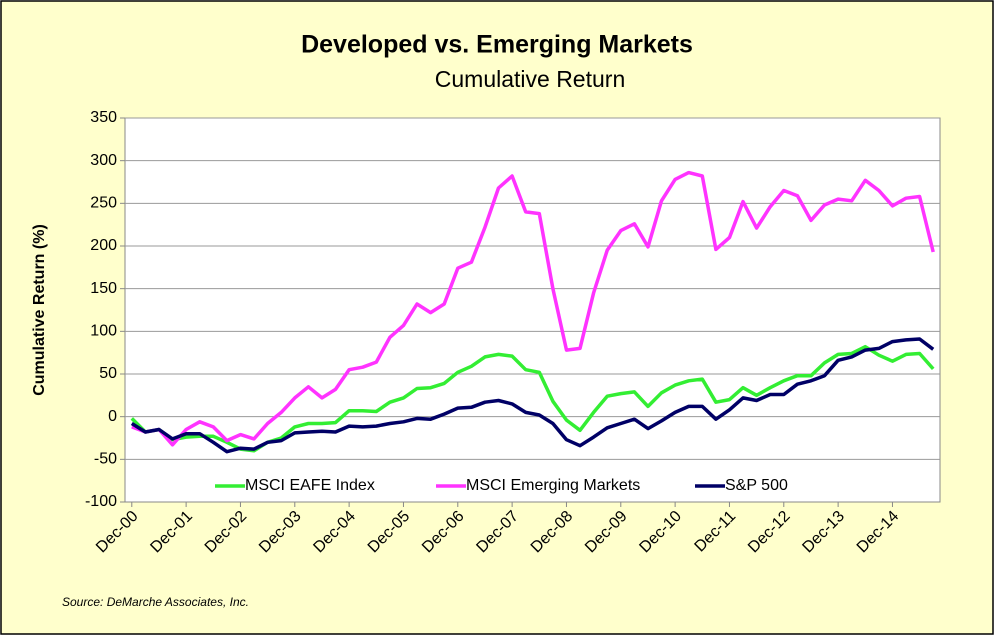  Describe the element at coordinates (155, 602) in the screenshot. I see `source-note: Source: DeMarche Associates, Inc.` at that location.